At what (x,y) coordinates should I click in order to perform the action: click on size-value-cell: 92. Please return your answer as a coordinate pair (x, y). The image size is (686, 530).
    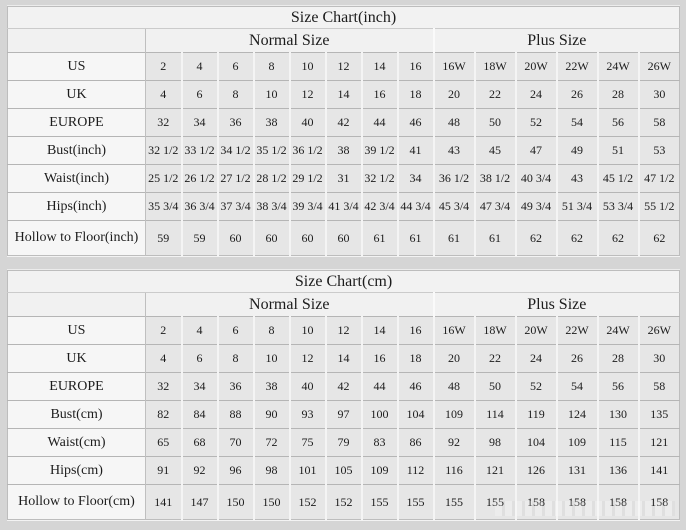
    Looking at the image, I should click on (199, 470).